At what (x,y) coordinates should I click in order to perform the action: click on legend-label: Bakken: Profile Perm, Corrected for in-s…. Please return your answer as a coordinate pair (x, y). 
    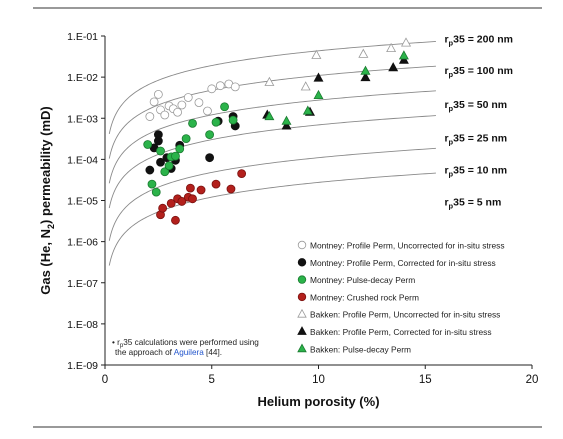
    Looking at the image, I should click on (401, 332).